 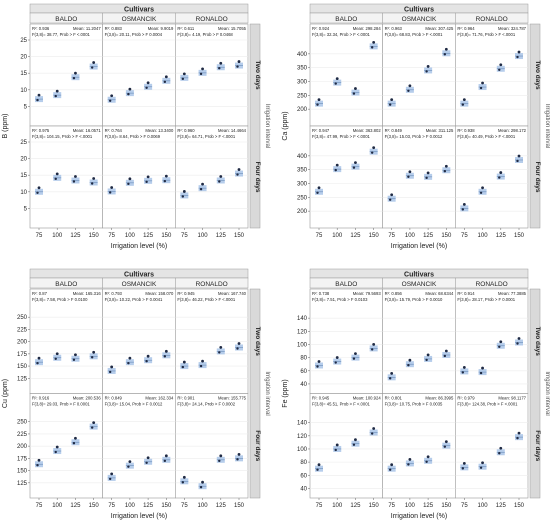 What do you see at coordinates (41, 28) in the screenshot?
I see `stat-r2: R²: 0.936` at bounding box center [41, 28].